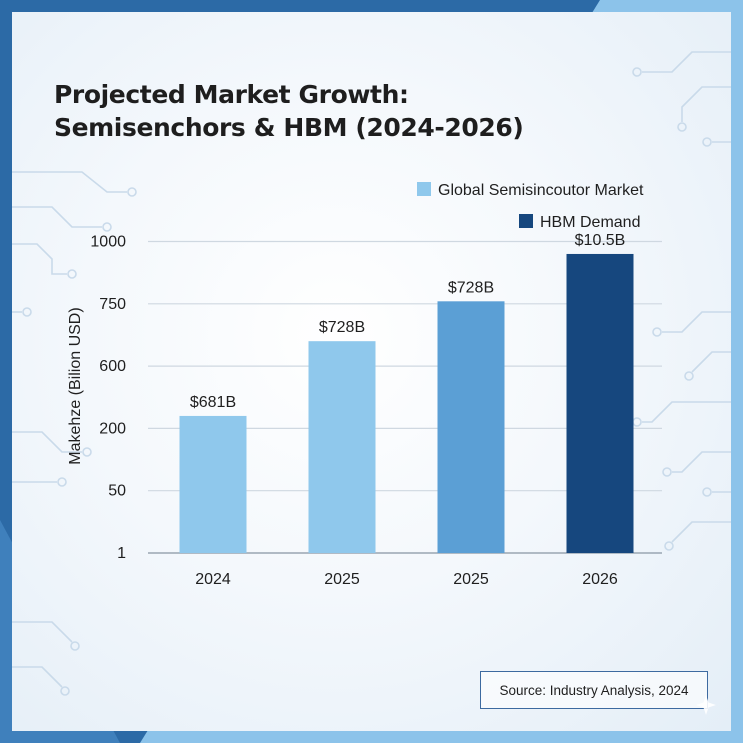 The height and width of the screenshot is (743, 743). Describe the element at coordinates (112, 366) in the screenshot. I see `y-tick-label: 600` at that location.